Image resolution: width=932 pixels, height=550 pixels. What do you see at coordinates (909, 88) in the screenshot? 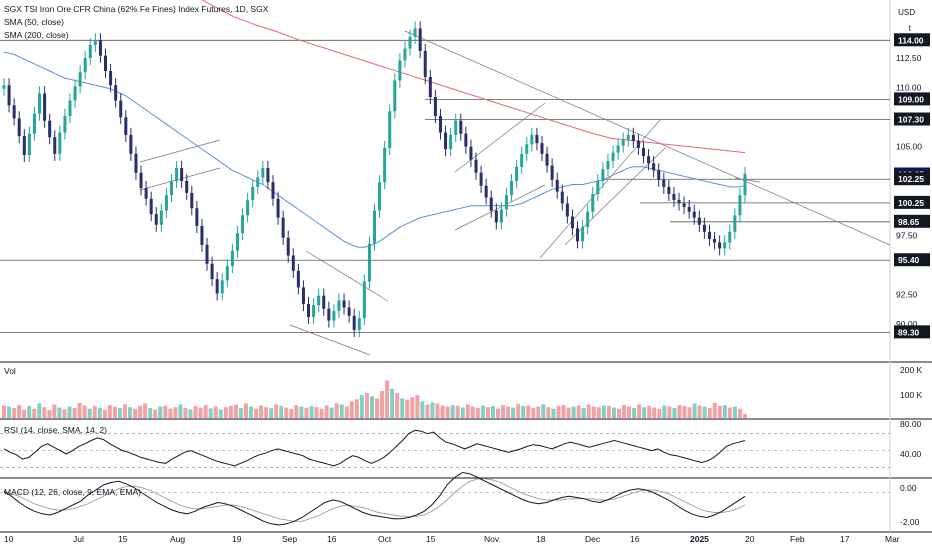
I see `y-tick-label: 110.00` at bounding box center [909, 88].